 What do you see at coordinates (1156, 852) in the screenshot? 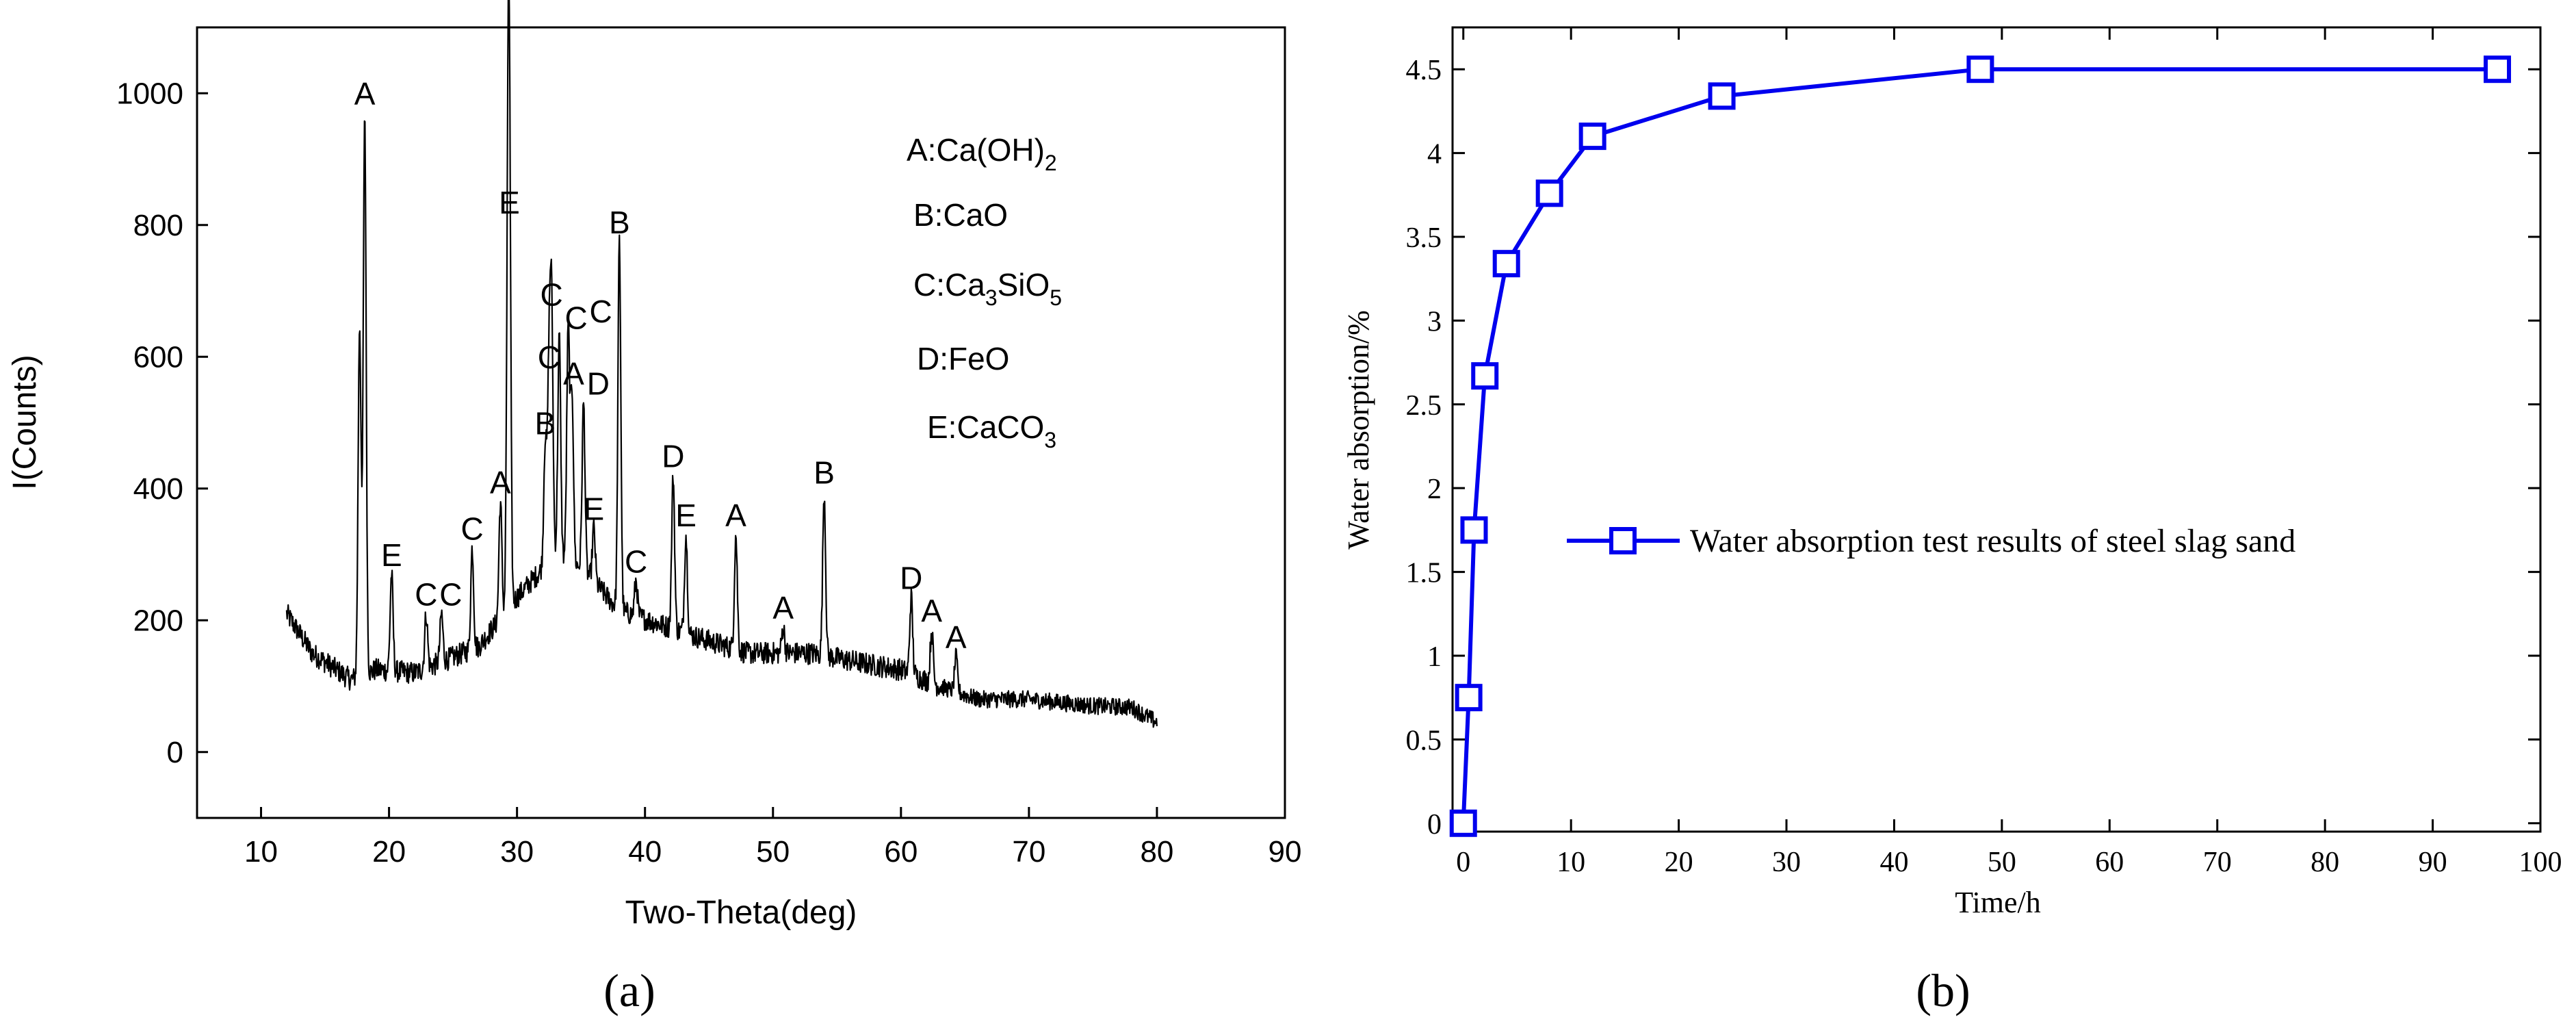
I see `x-tick-label-a: 80` at bounding box center [1156, 852].